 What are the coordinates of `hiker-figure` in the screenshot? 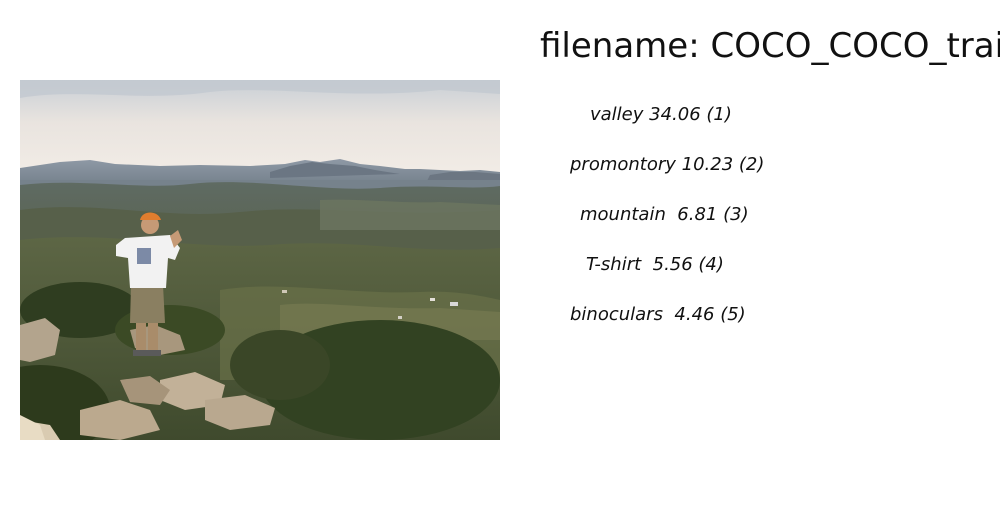 It's located at (149, 284).